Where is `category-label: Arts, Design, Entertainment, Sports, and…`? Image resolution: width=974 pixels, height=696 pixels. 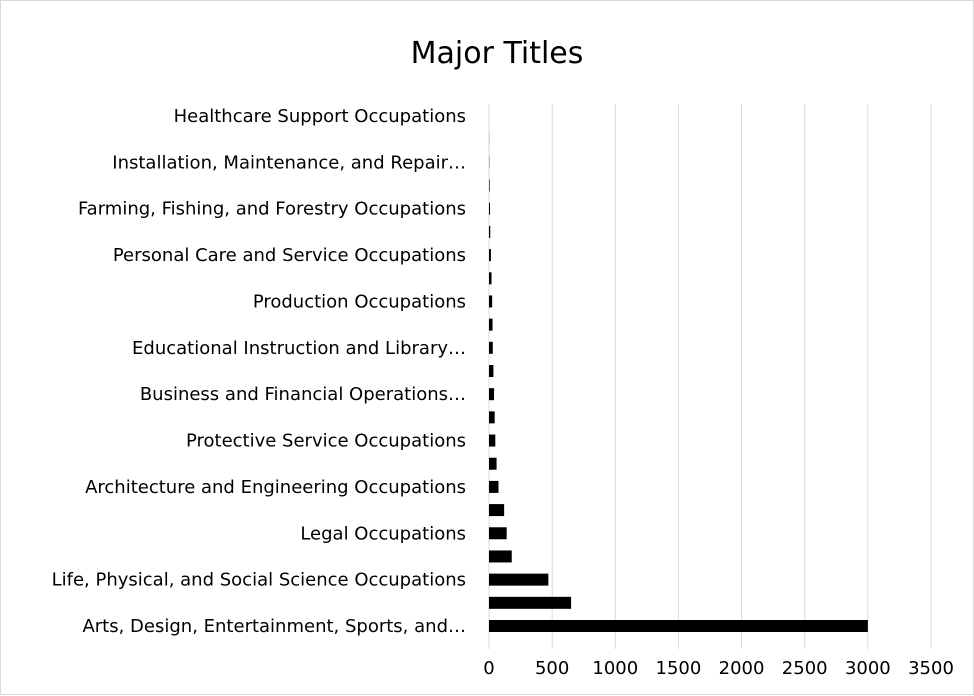
category-label: Arts, Design, Entertainment, Sports, and… is located at coordinates (274, 626).